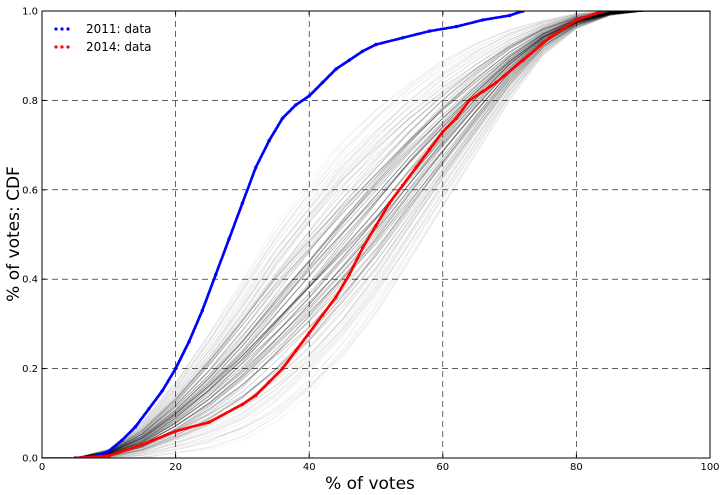 The width and height of the screenshot is (726, 495). I want to click on x-tick-label: 40, so click(309, 467).